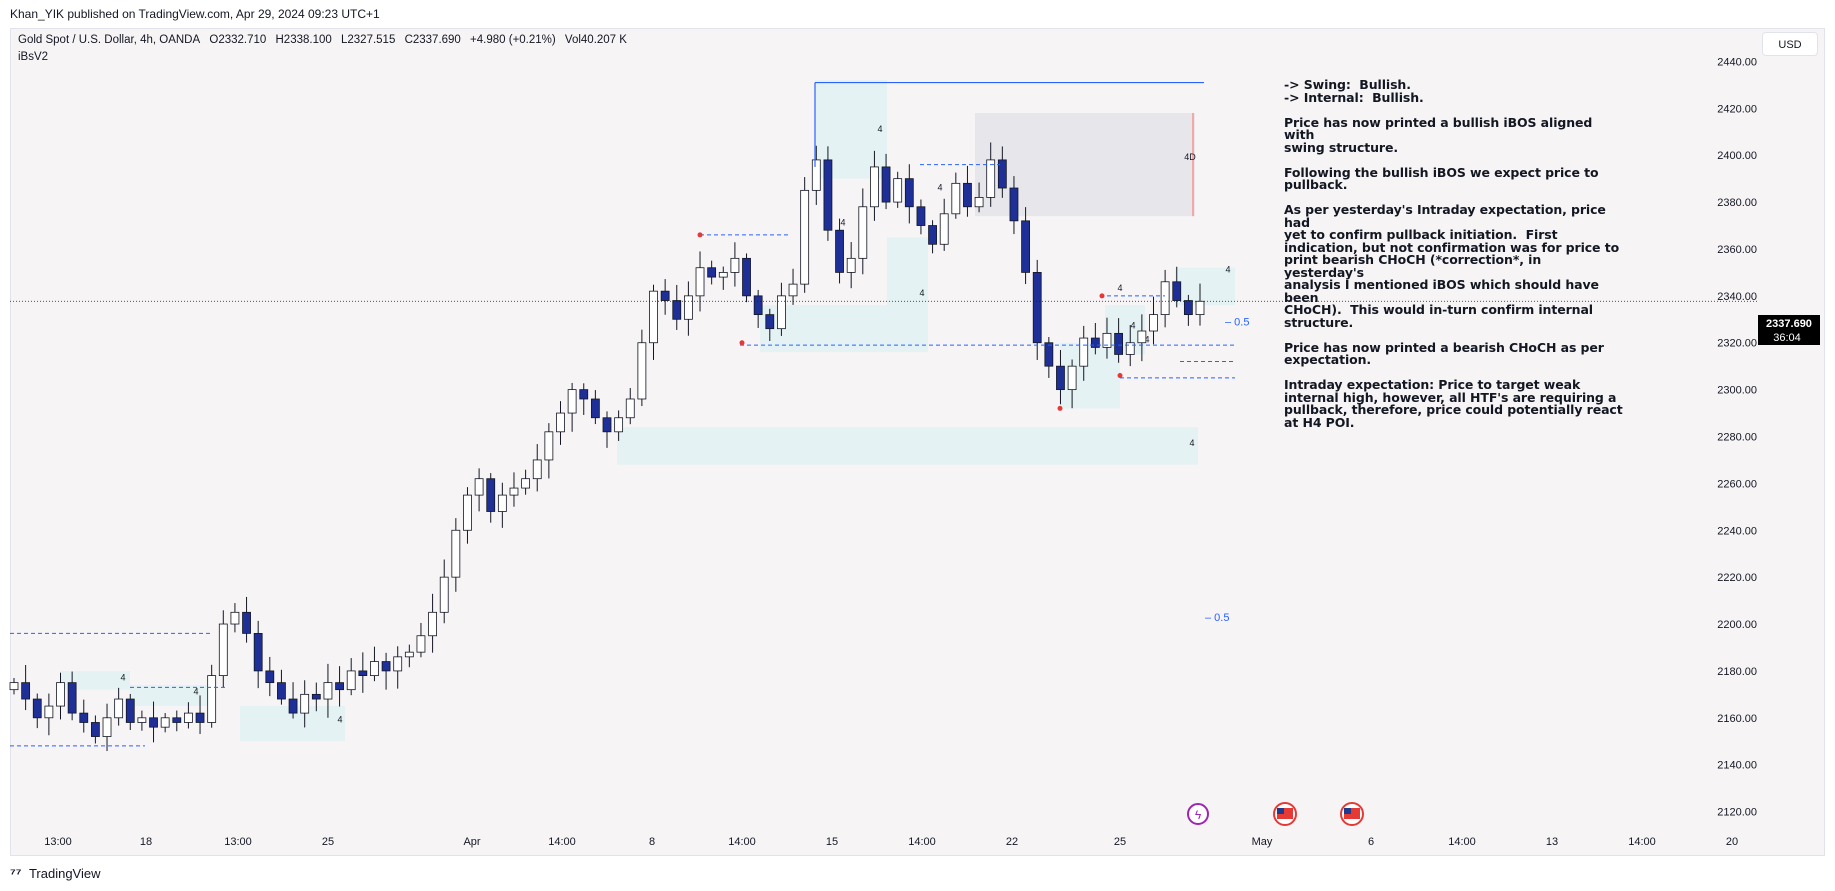 Image resolution: width=1835 pixels, height=891 pixels. What do you see at coordinates (238, 40) in the screenshot?
I see `open-value: O2332.710` at bounding box center [238, 40].